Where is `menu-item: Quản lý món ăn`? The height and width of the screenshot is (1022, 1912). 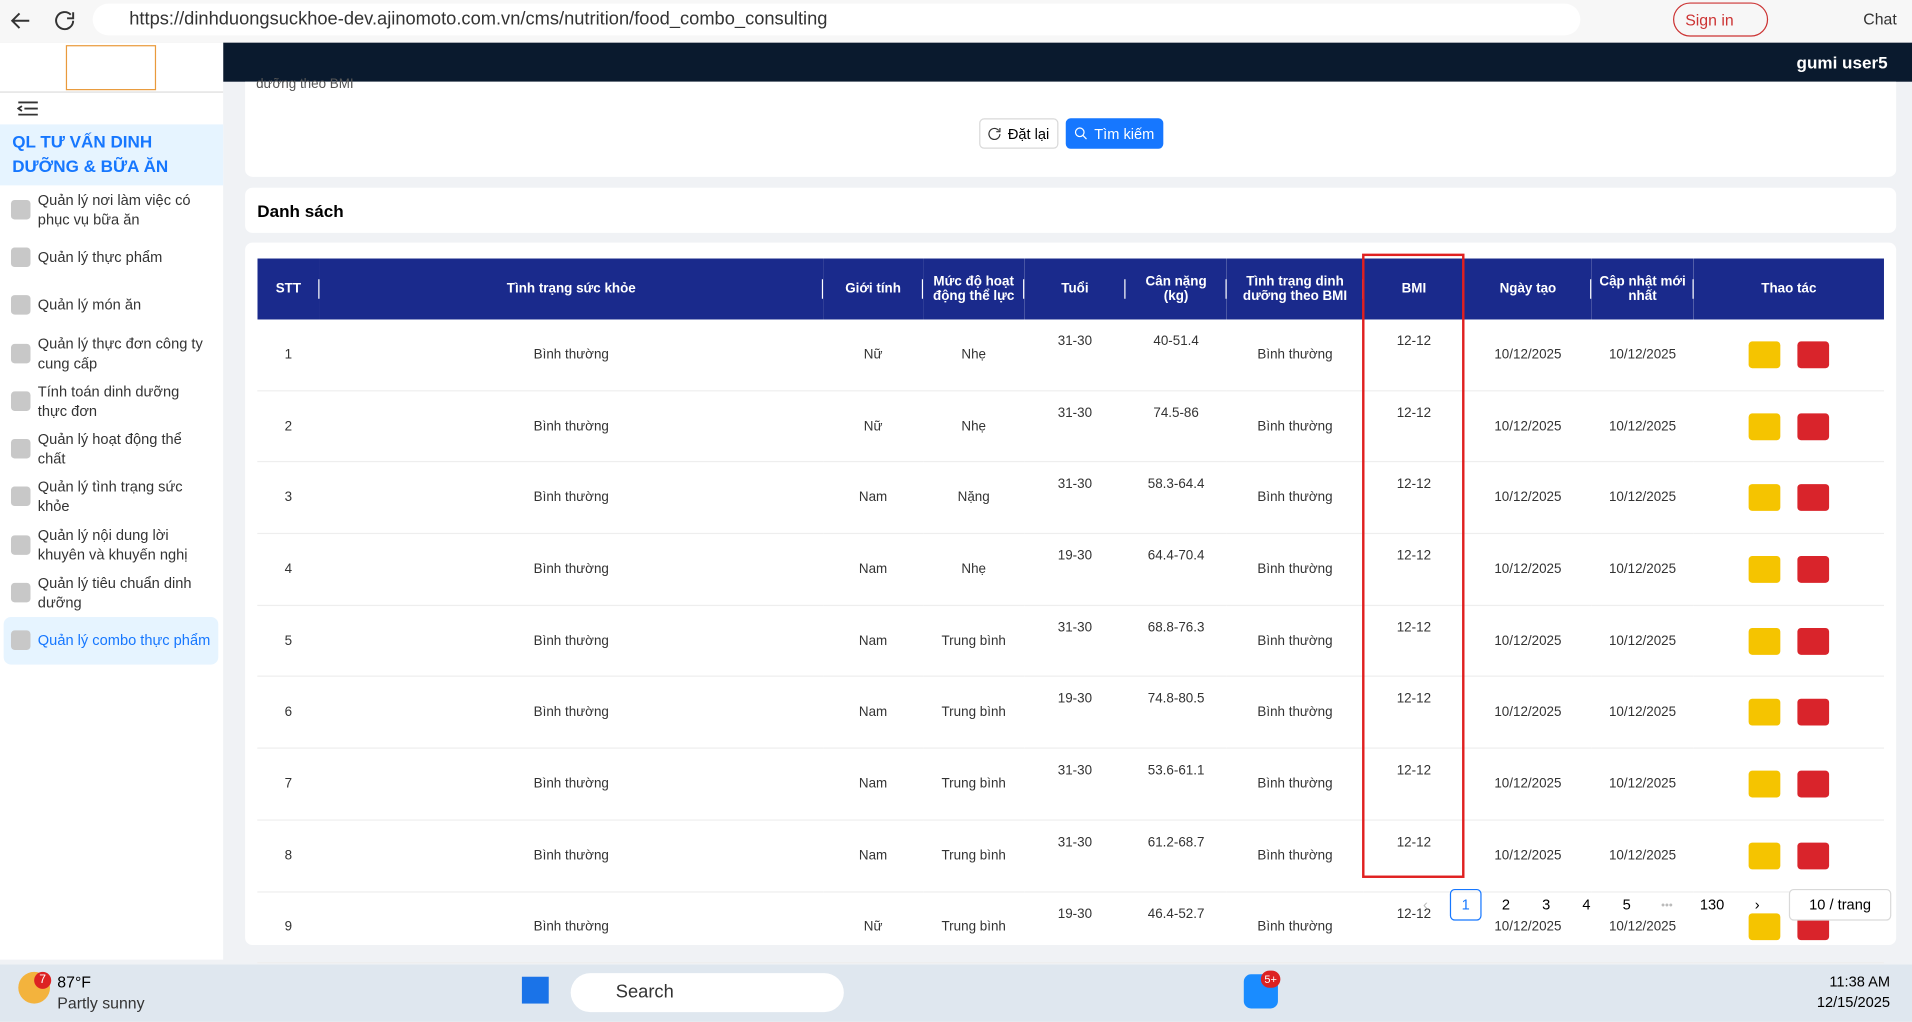
menu-item: Quản lý món ăn is located at coordinates (111, 305).